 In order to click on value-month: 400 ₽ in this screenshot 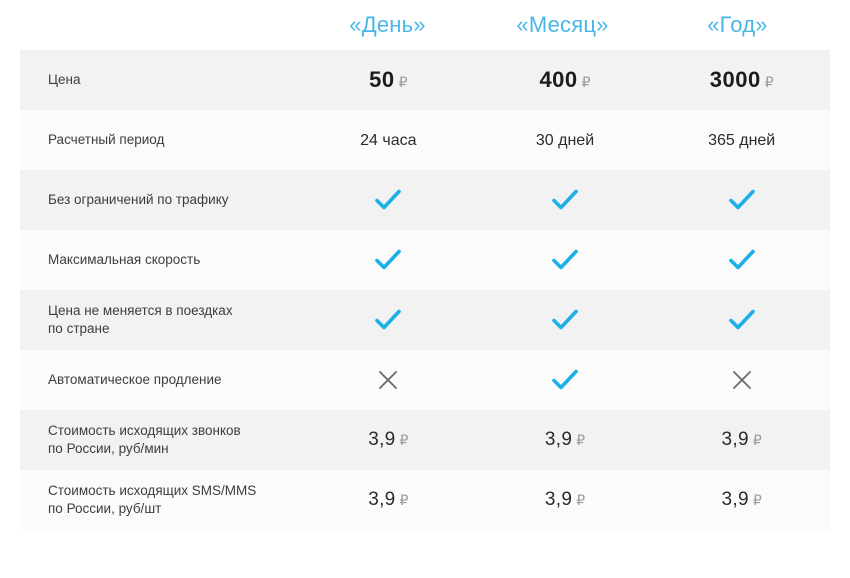, I will do `click(565, 79)`.